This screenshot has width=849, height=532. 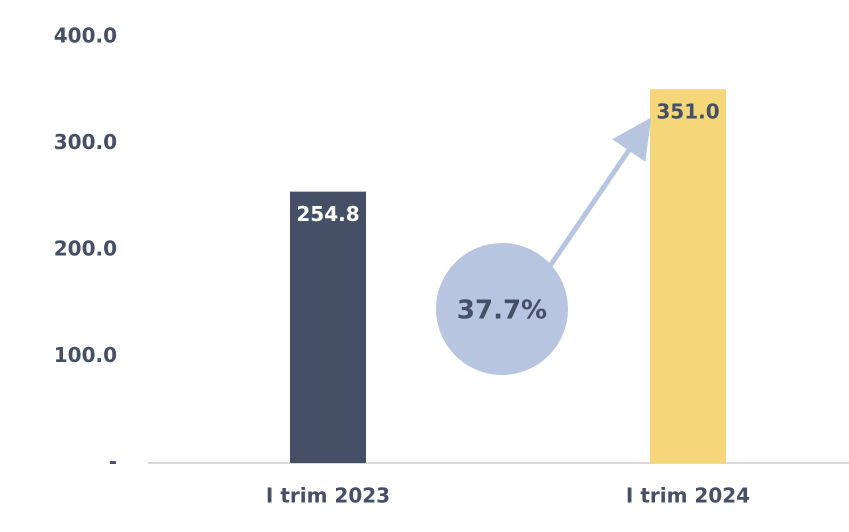 What do you see at coordinates (687, 112) in the screenshot?
I see `value-label: 351.0` at bounding box center [687, 112].